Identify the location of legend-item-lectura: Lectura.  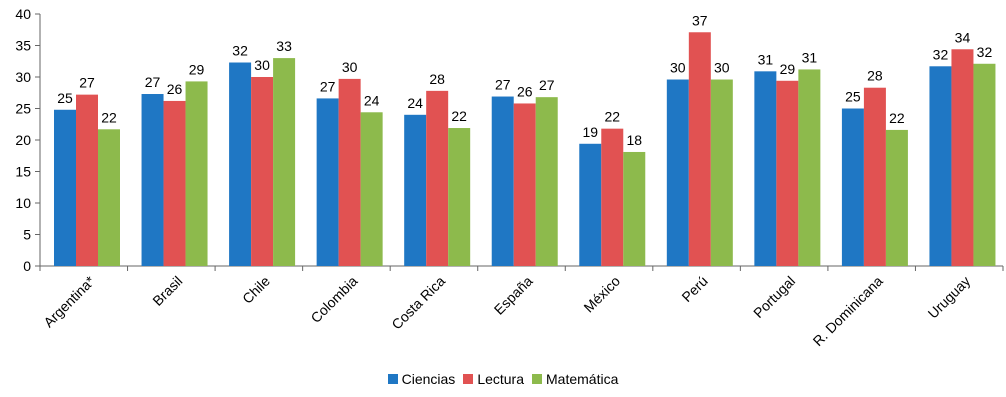
(493, 379).